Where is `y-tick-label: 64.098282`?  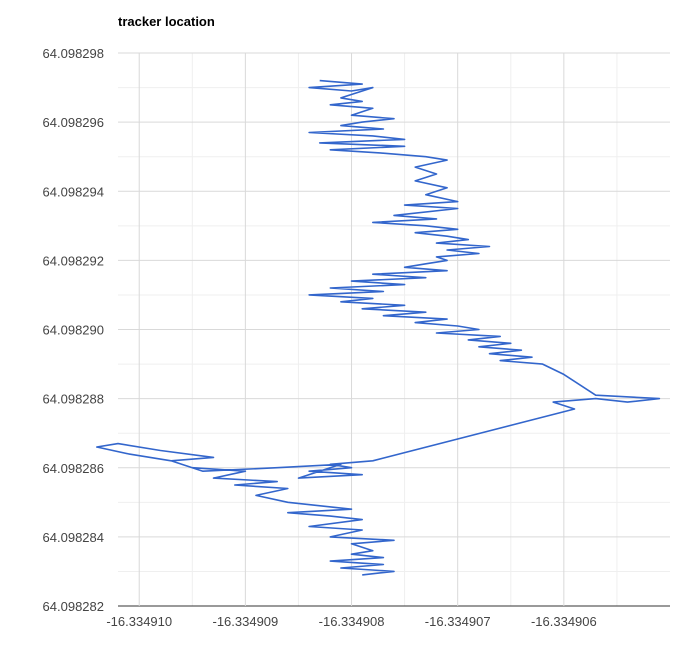 y-tick-label: 64.098282 is located at coordinates (73, 606).